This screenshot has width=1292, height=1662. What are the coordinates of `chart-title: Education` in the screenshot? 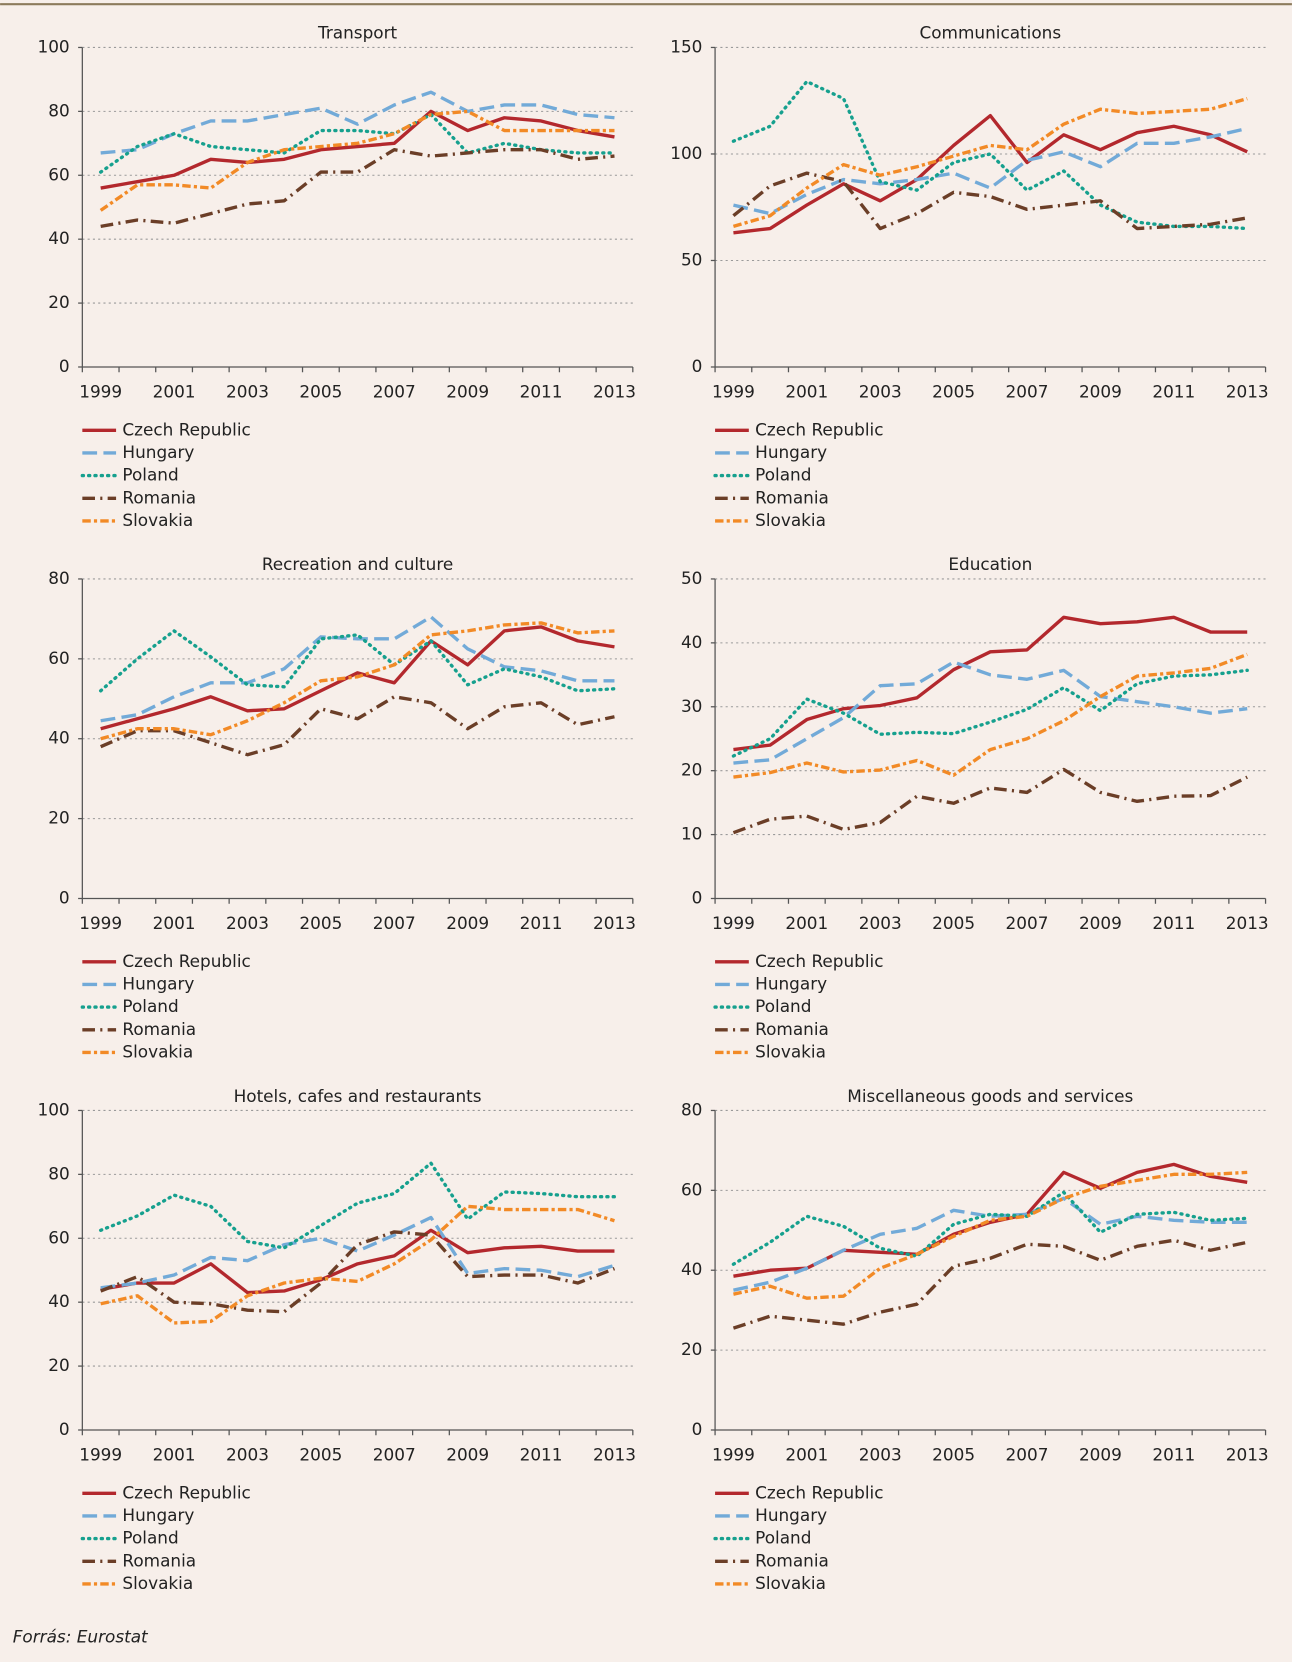 It's located at (990, 564).